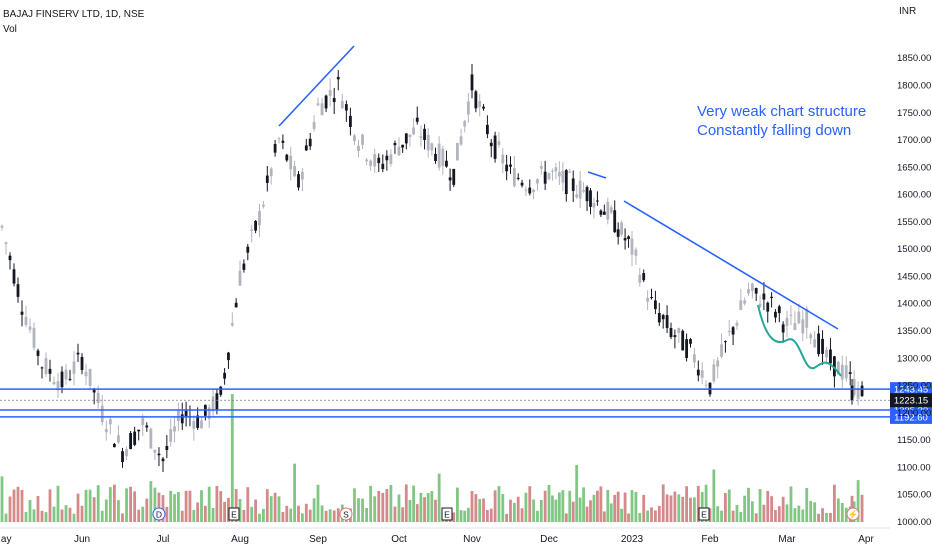  Describe the element at coordinates (787, 539) in the screenshot. I see `x-tick-label: Mar` at that location.